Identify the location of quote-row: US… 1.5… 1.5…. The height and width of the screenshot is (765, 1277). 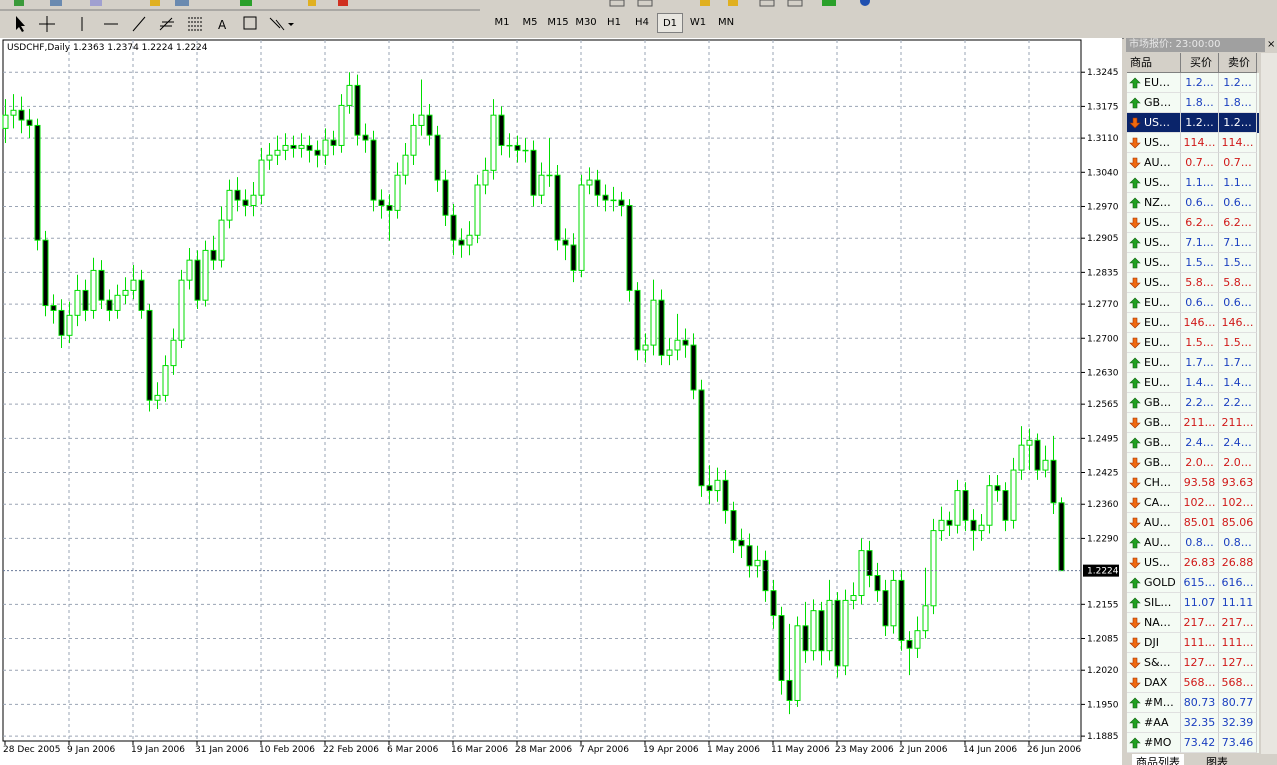
(1193, 263).